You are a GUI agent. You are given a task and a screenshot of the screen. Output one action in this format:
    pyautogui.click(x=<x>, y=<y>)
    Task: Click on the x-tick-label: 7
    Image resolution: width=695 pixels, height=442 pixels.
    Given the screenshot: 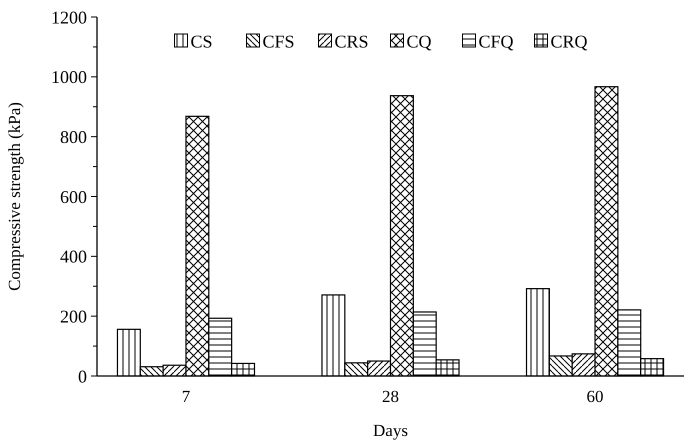 What is the action you would take?
    pyautogui.click(x=186, y=396)
    